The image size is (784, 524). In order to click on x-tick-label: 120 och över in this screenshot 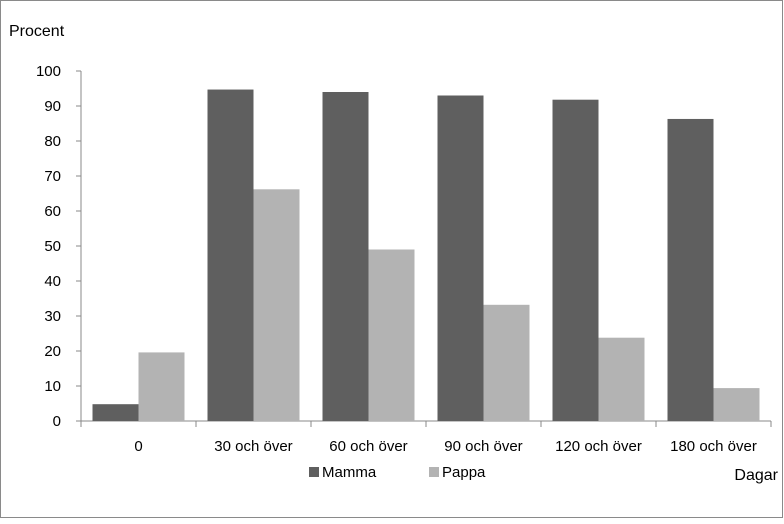, I will do `click(598, 446)`.